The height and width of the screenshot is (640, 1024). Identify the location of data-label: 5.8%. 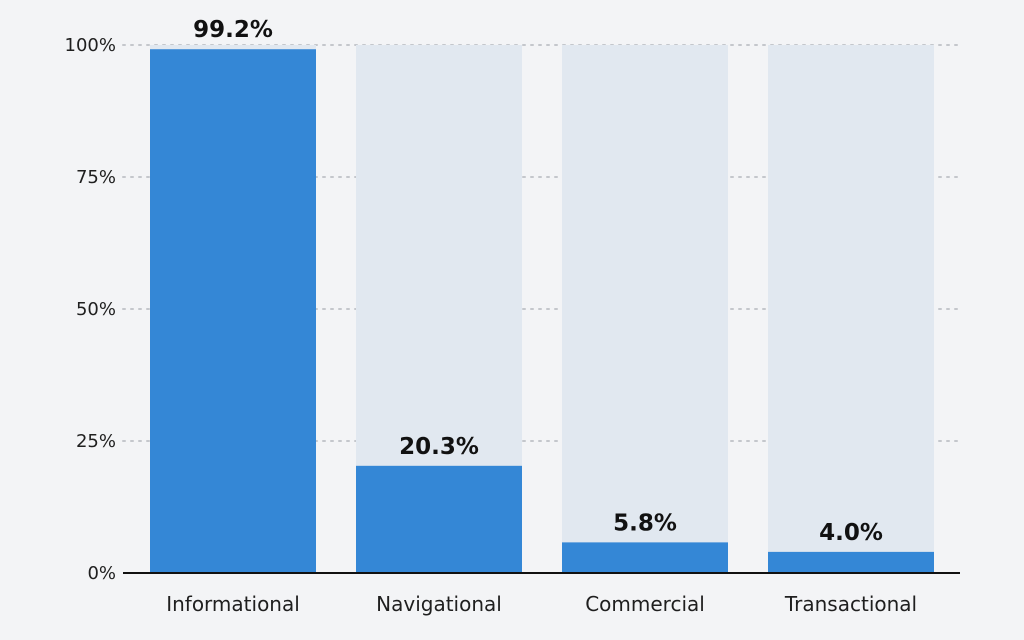
(645, 523).